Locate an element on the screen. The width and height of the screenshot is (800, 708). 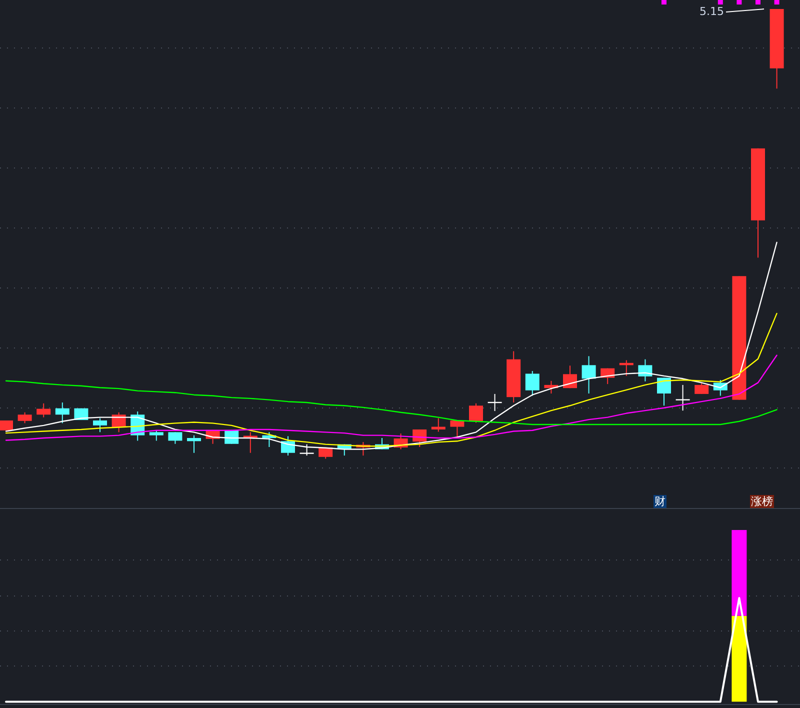
text: 财 is located at coordinates (660, 501).